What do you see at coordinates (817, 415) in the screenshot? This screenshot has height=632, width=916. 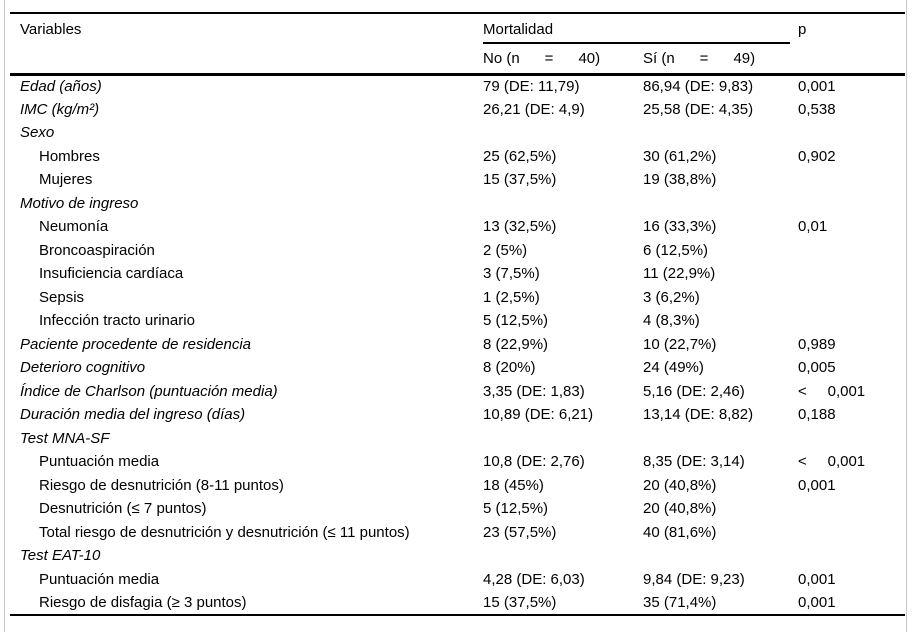 I see `cell-p: 0,188` at bounding box center [817, 415].